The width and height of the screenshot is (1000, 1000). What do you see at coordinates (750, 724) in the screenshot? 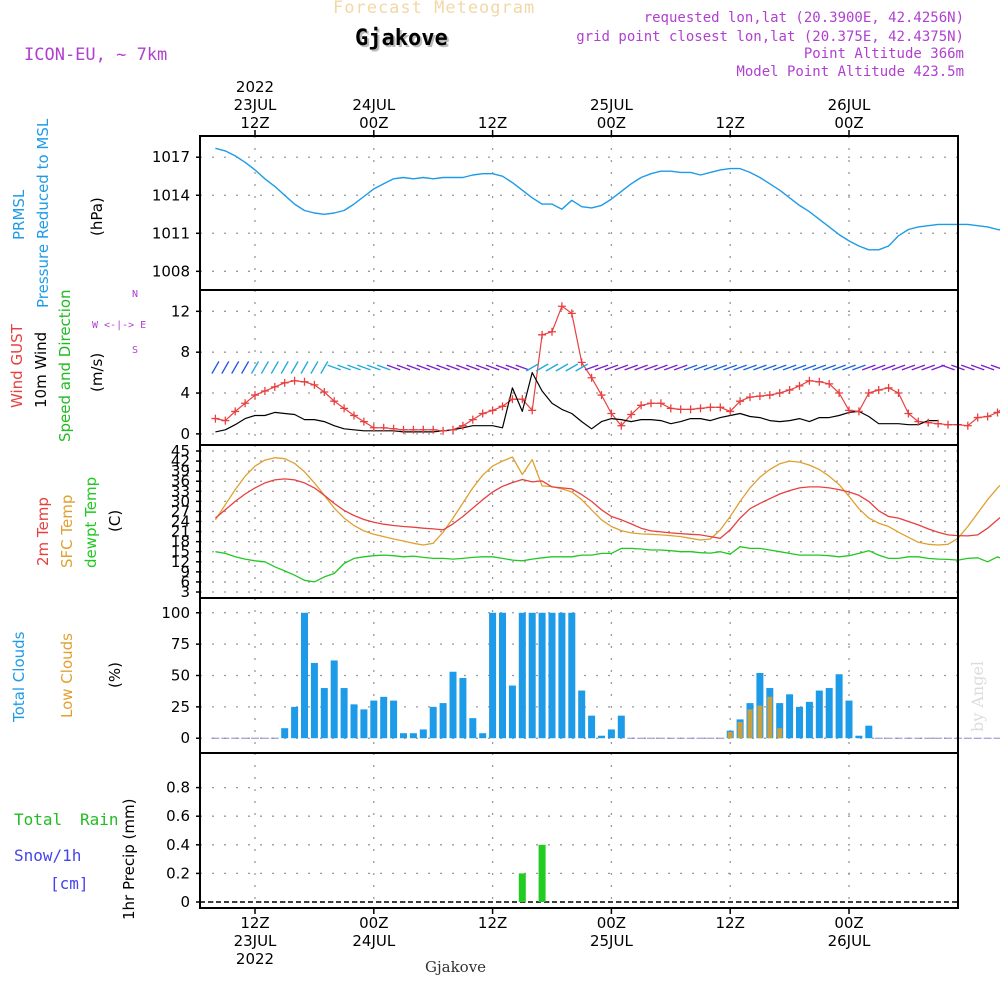
I see `low-cloud-bar` at bounding box center [750, 724].